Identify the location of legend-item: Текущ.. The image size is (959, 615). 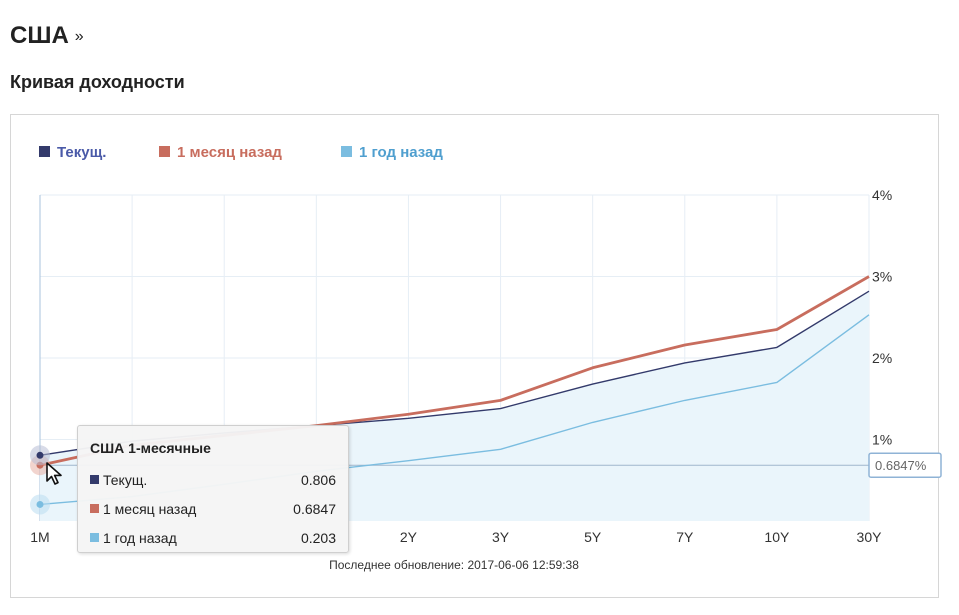
(72, 152).